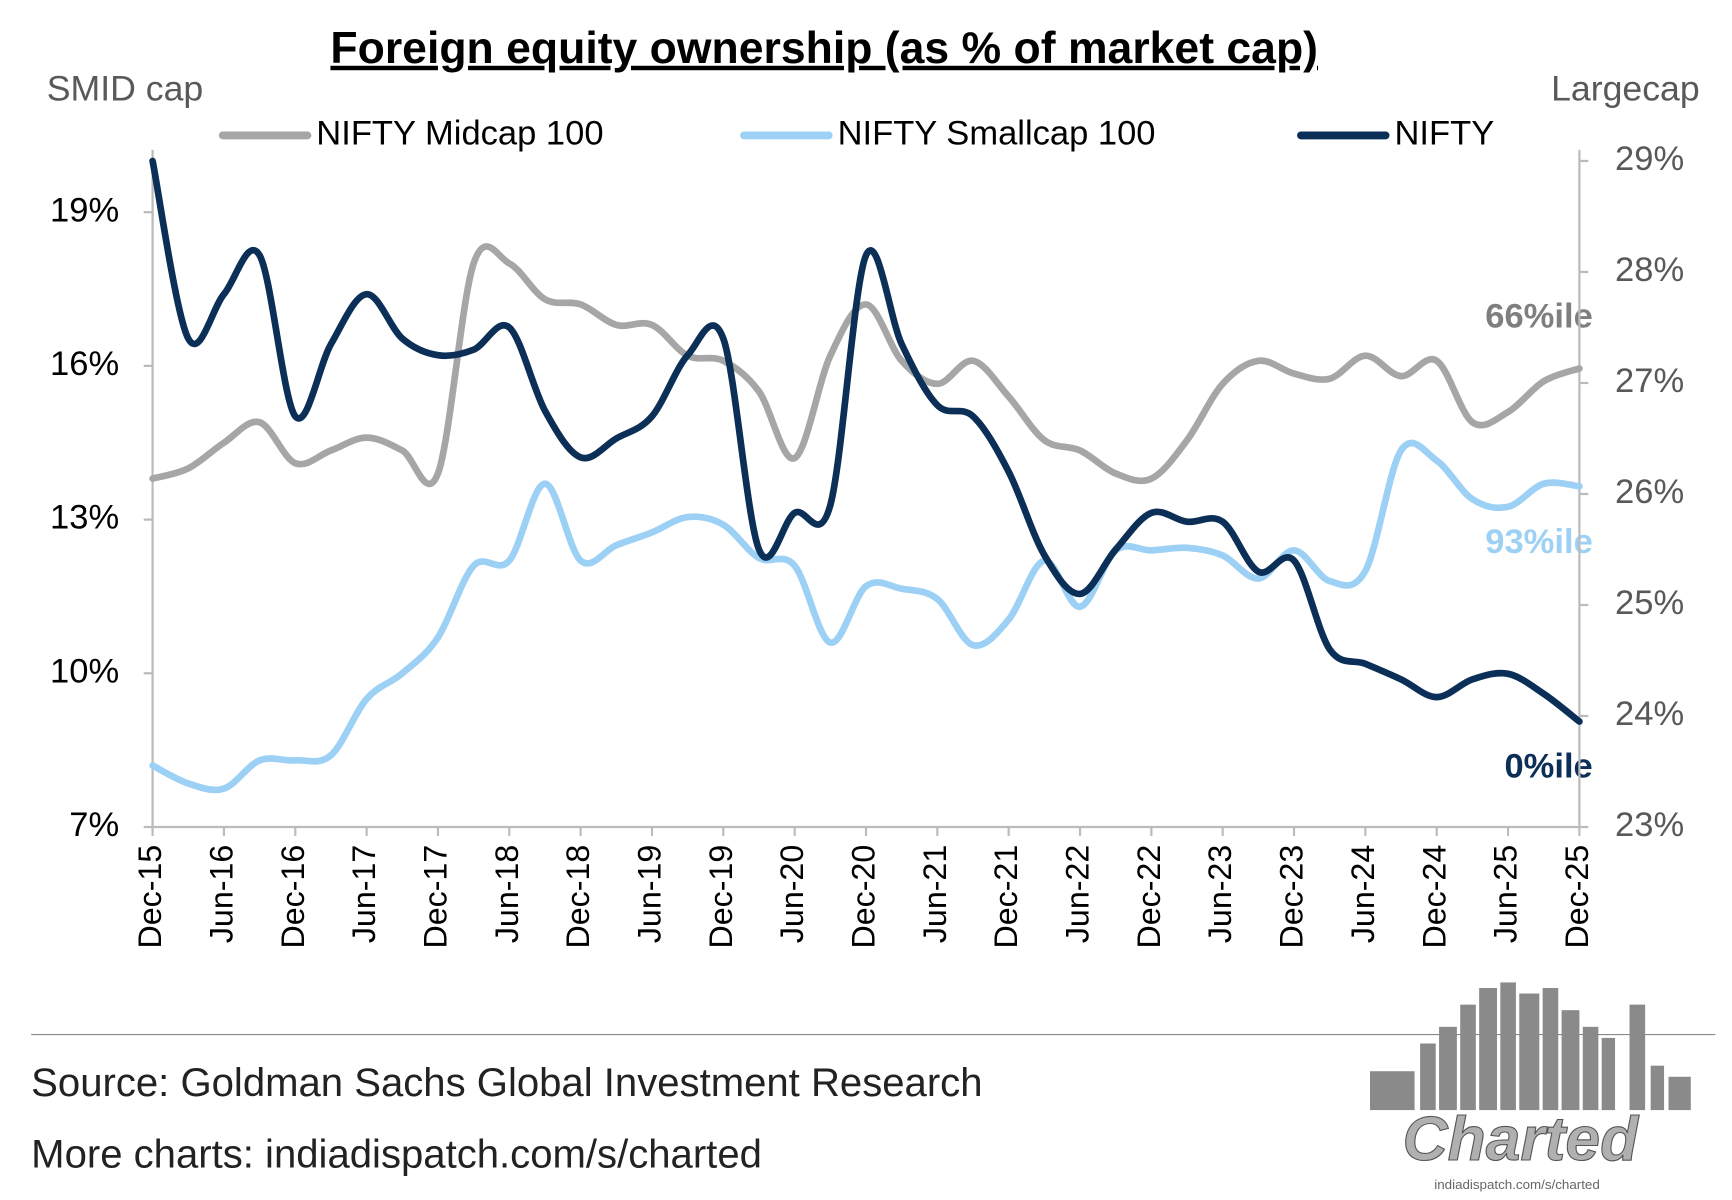 The height and width of the screenshot is (1200, 1732). What do you see at coordinates (507, 894) in the screenshot?
I see `x-tick-label: Jun-18` at bounding box center [507, 894].